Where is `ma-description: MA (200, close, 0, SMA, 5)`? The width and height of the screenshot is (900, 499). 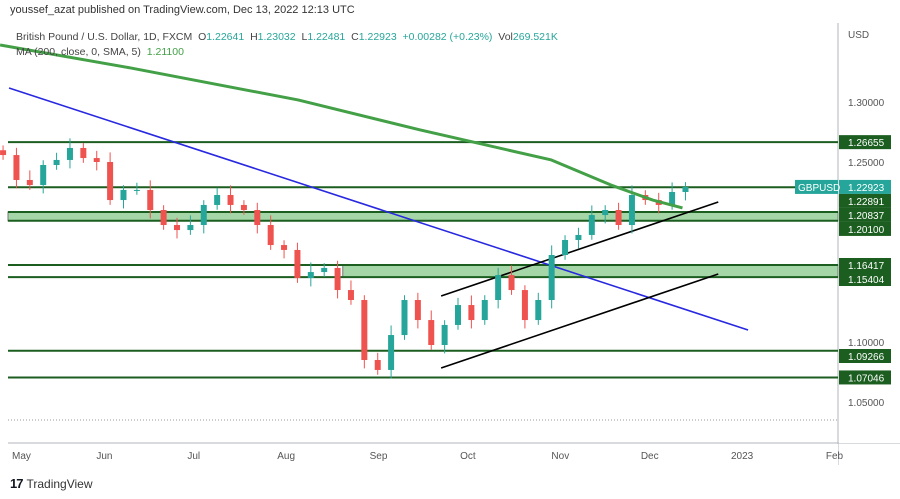
ma-description: MA (200, close, 0, SMA, 5) is located at coordinates (78, 52).